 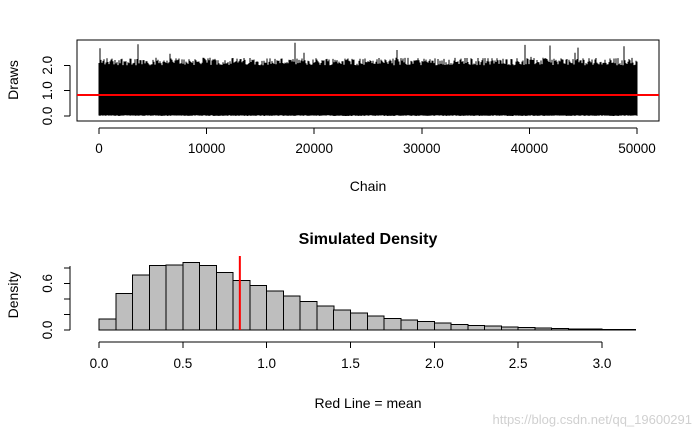 What do you see at coordinates (13, 80) in the screenshot?
I see `trace-y-label: Draws` at bounding box center [13, 80].